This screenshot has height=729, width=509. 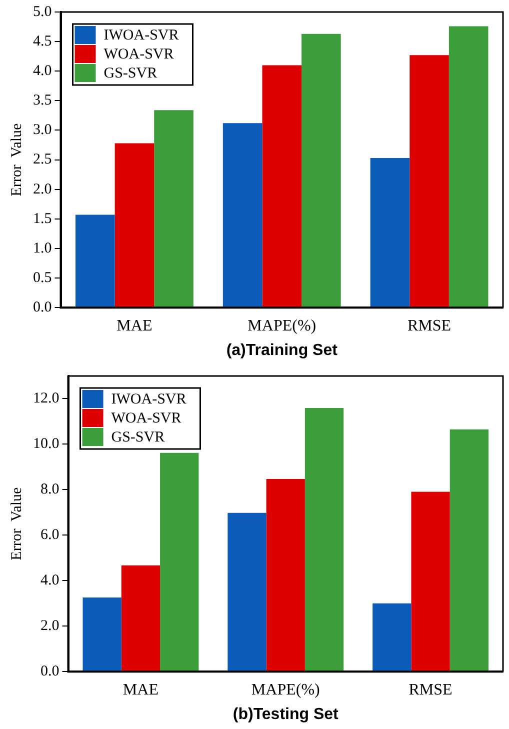 I want to click on y-tick-label: 3.5, so click(x=42, y=100).